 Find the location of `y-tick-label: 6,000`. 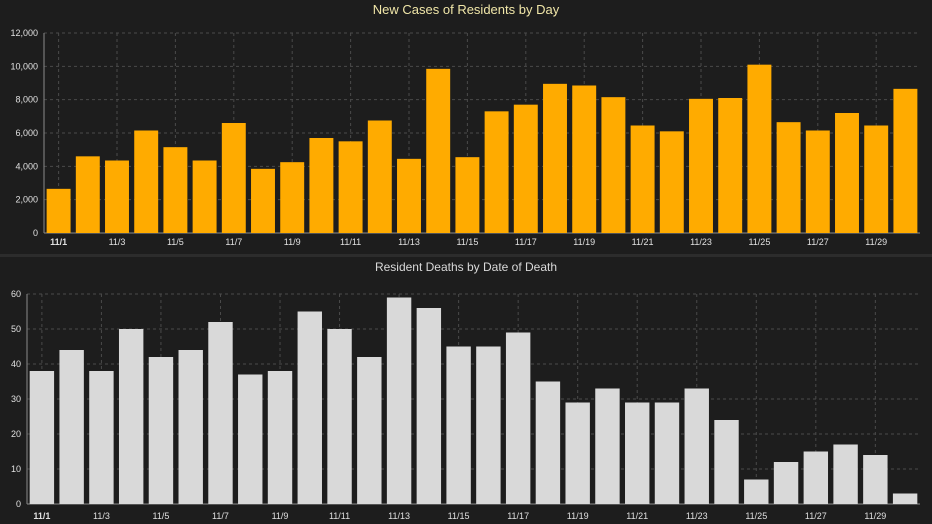

y-tick-label: 6,000 is located at coordinates (26, 133).